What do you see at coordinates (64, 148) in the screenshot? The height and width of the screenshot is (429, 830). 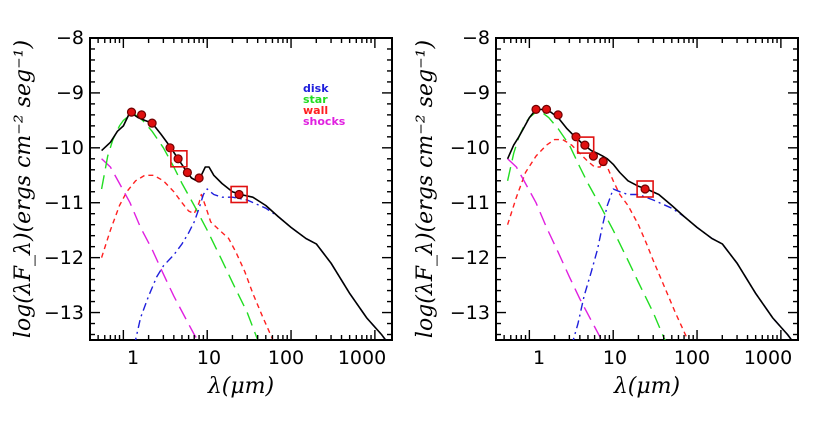 I see `left-ytick-label: −10` at bounding box center [64, 148].